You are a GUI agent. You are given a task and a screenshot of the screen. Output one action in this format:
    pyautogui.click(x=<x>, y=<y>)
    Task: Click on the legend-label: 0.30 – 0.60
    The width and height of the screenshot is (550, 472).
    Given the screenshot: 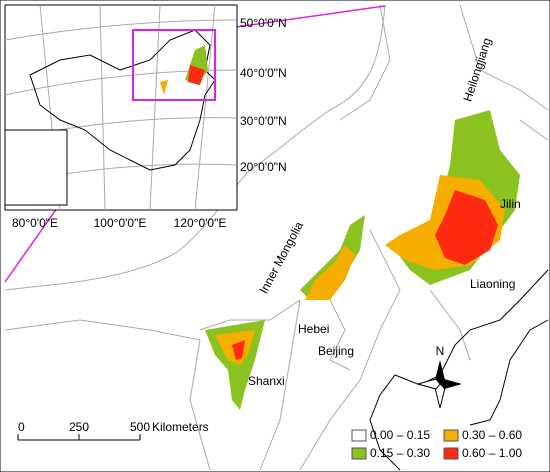 What is the action you would take?
    pyautogui.click(x=492, y=435)
    